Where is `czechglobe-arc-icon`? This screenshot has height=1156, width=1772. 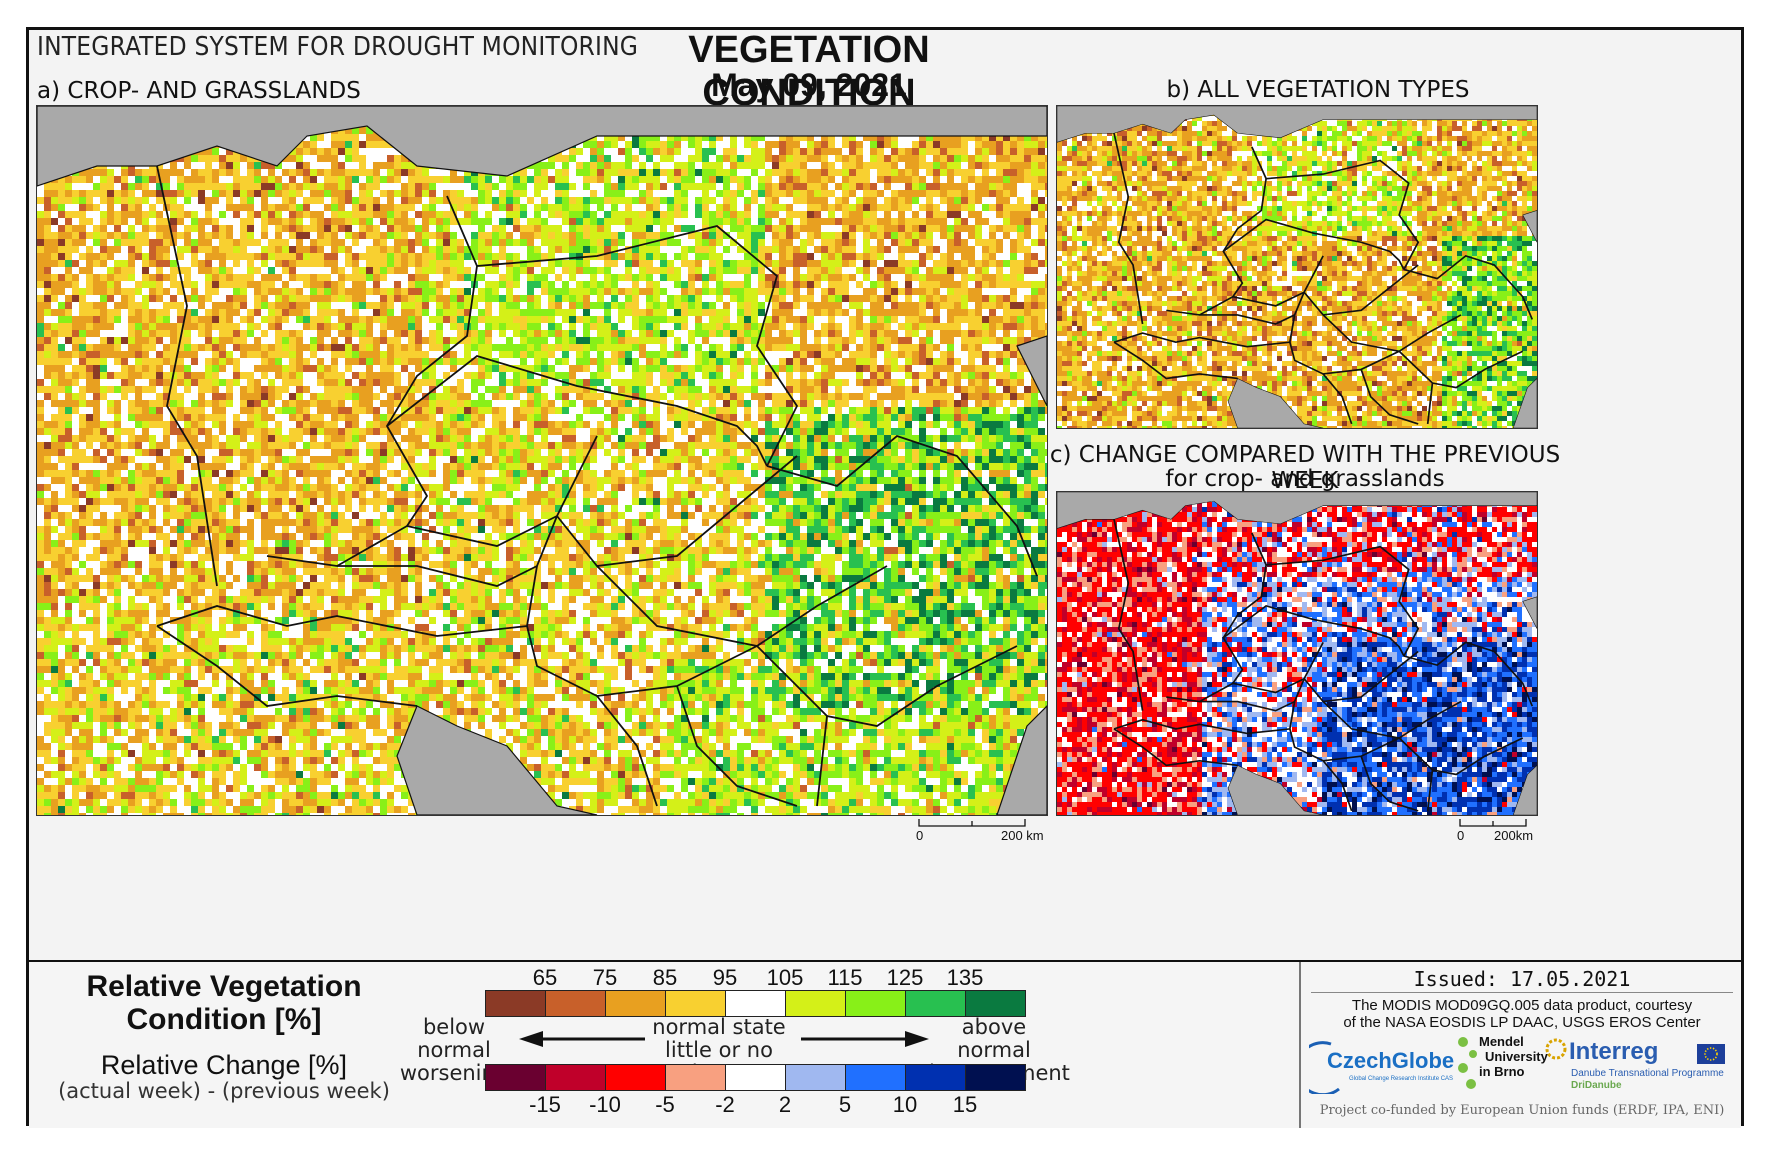 czechglobe-arc-icon is located at coordinates (1324, 1067).